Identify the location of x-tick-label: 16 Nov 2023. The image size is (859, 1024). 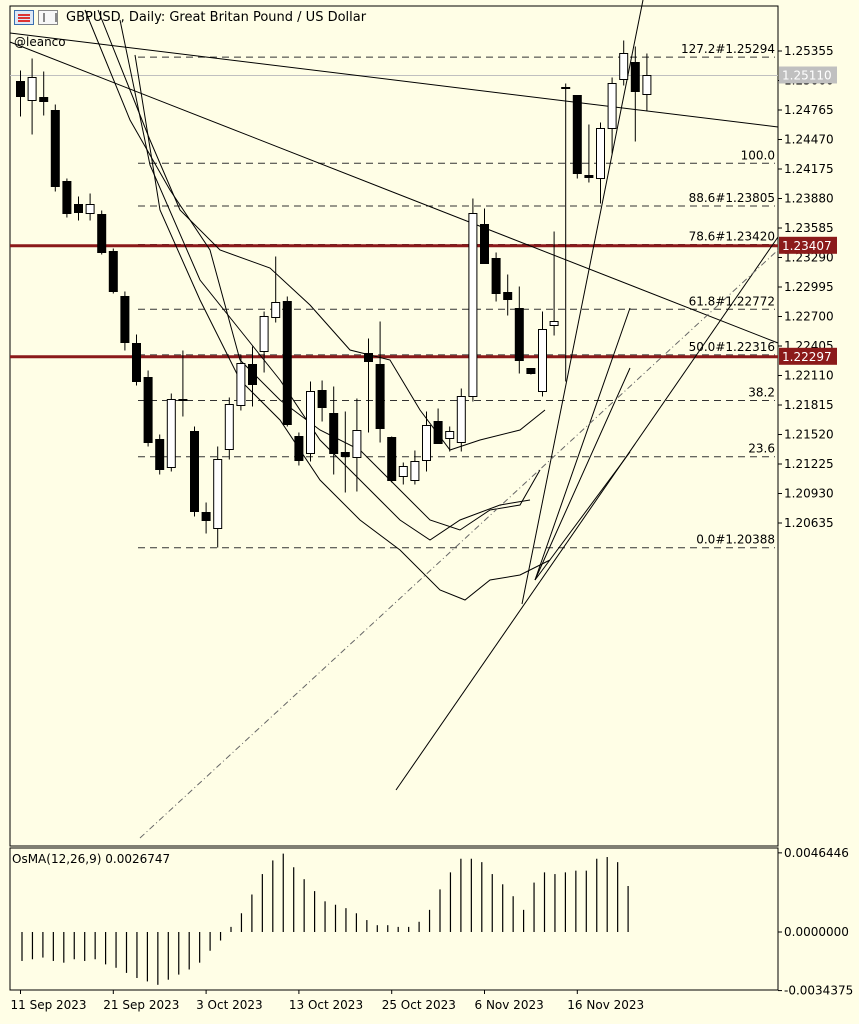
(605, 1005).